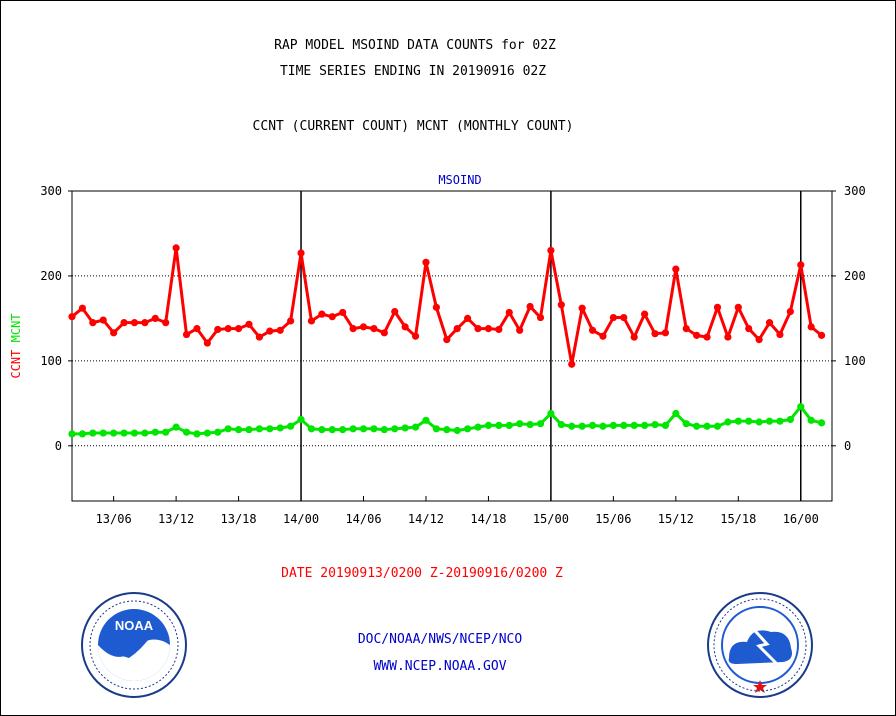  I want to click on y-tick-label-right: 200, so click(855, 276).